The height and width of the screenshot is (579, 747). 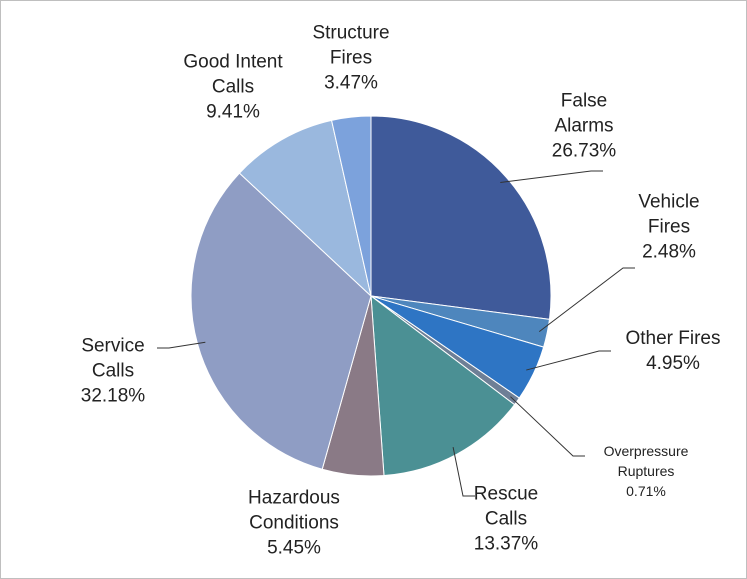 I want to click on data-label: False Alarms 26.73%, so click(x=584, y=126).